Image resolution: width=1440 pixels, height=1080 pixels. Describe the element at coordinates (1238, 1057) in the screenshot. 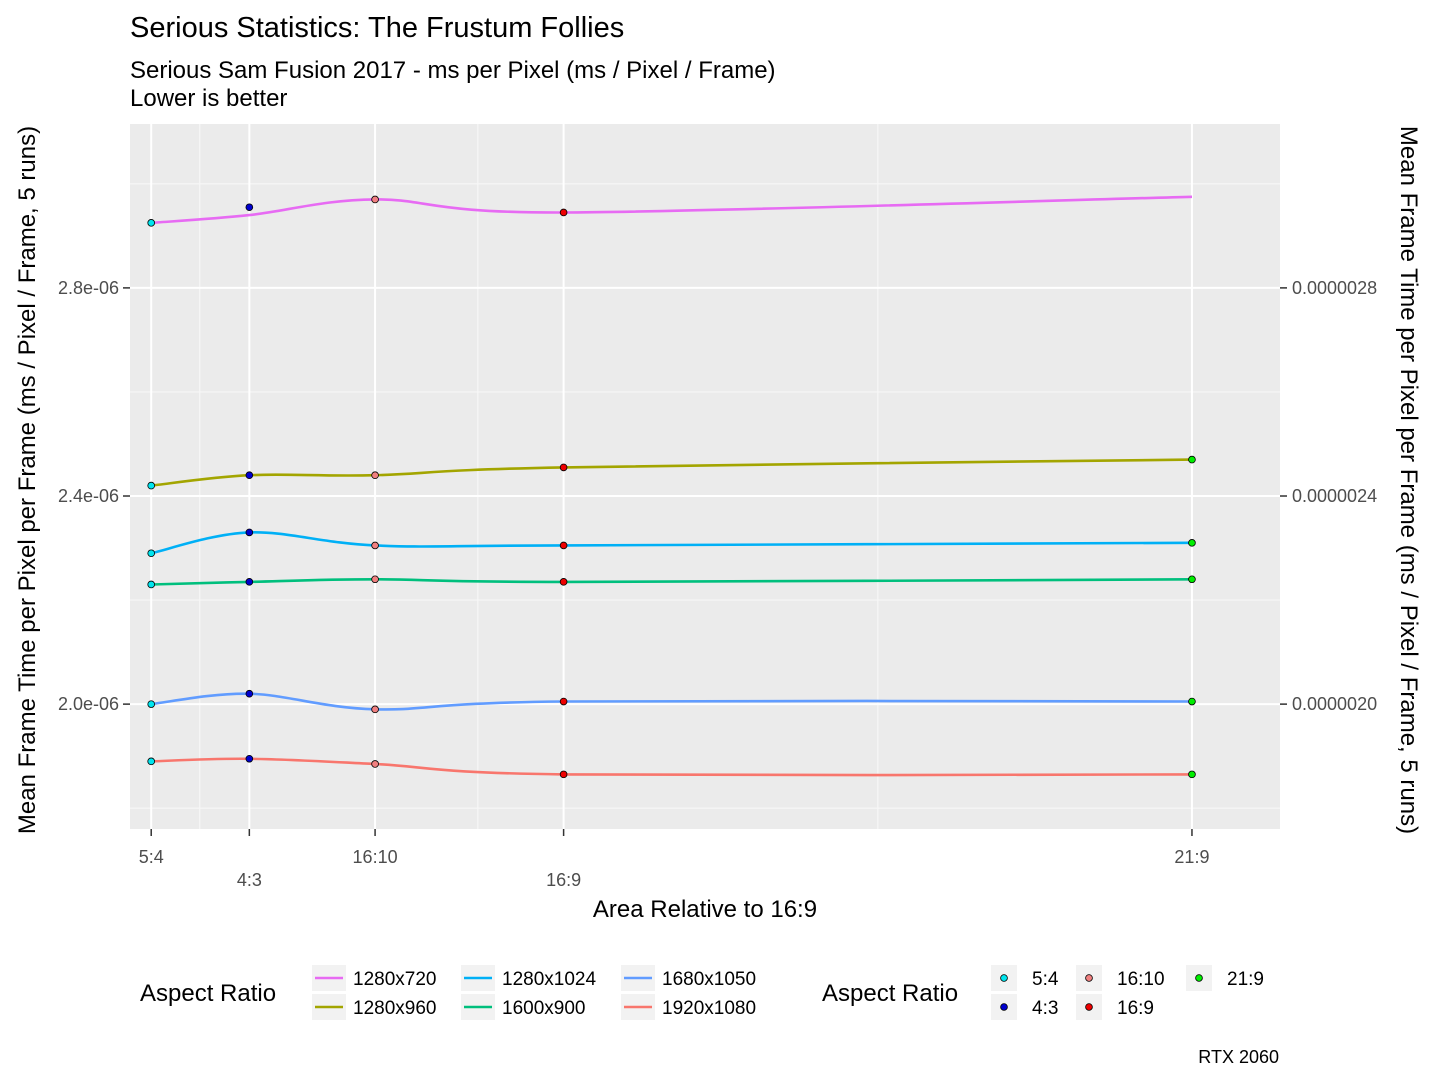

I see `chart-caption: RTX 2060` at that location.